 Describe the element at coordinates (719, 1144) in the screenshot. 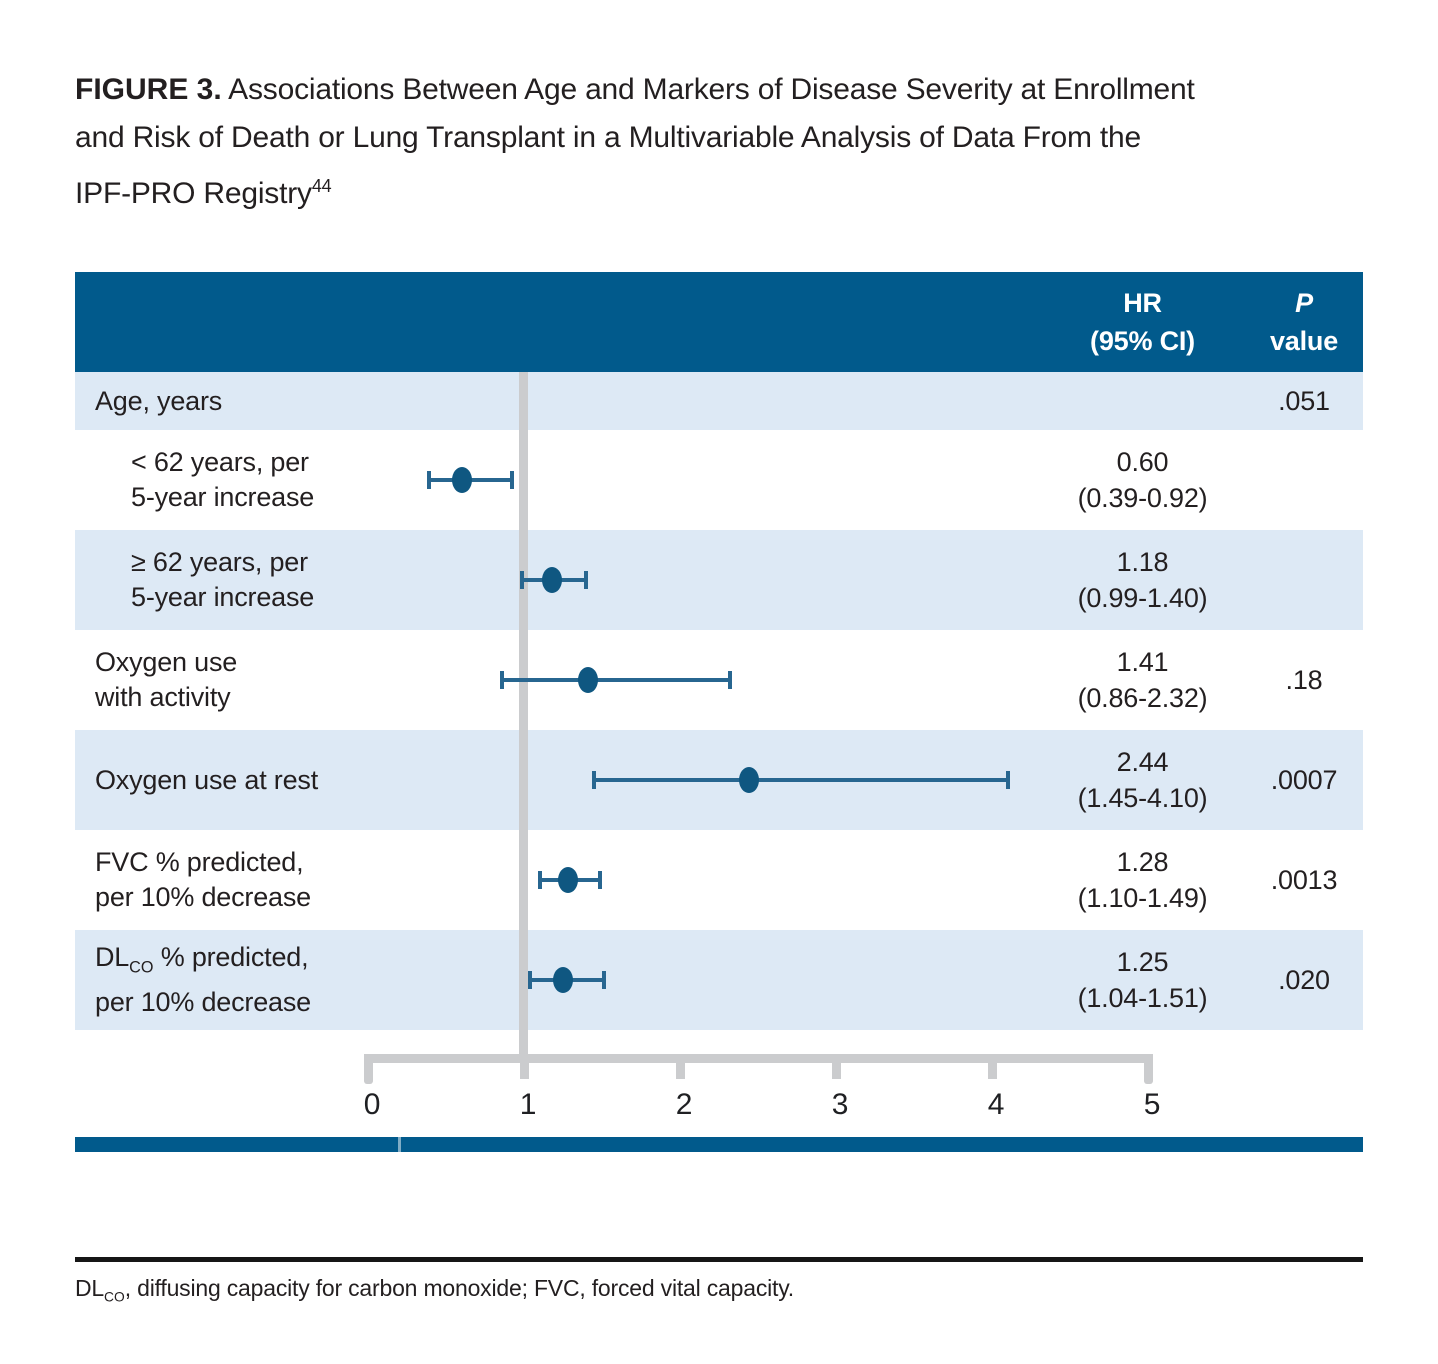

I see `bottom-accent-bar` at that location.